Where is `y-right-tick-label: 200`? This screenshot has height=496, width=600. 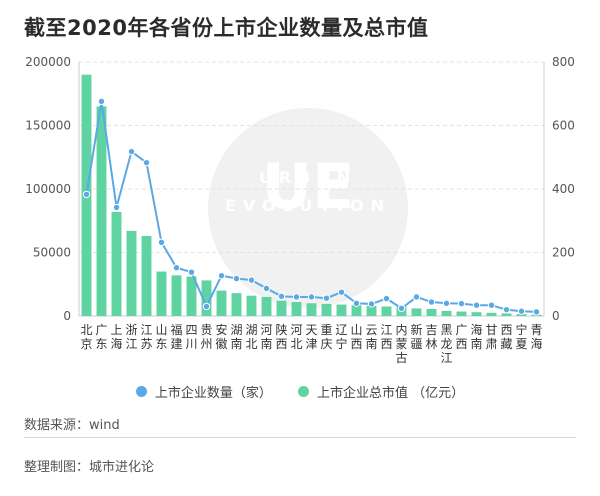 y-right-tick-label: 200 is located at coordinates (563, 253).